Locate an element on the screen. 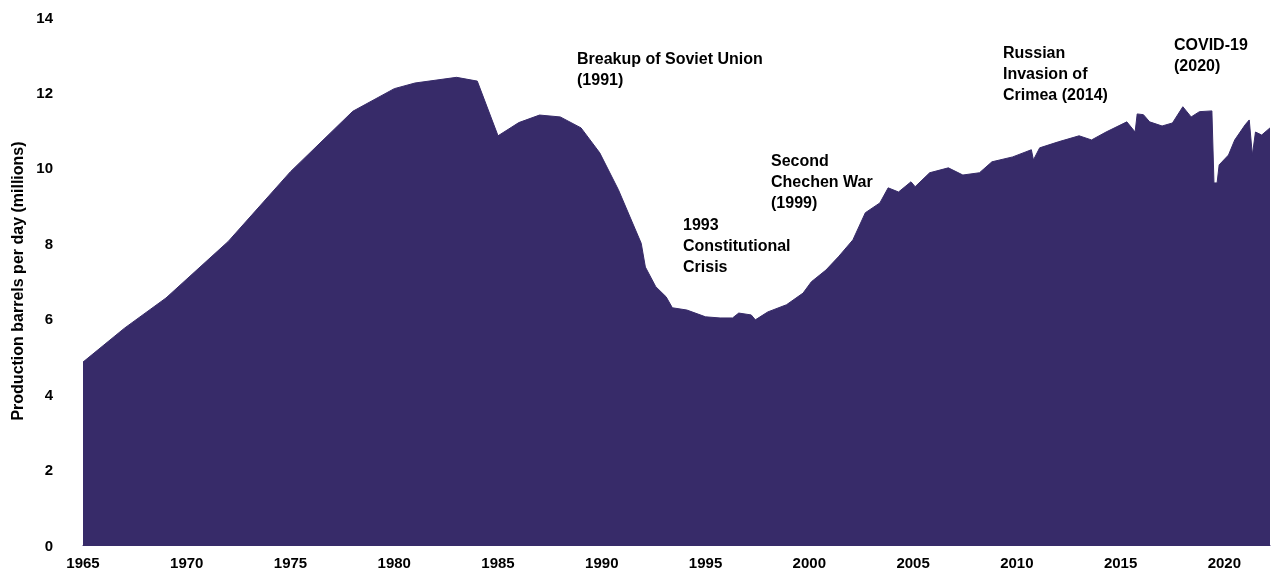 This screenshot has width=1272, height=582. annotation: Second Chechen War (1999) is located at coordinates (822, 181).